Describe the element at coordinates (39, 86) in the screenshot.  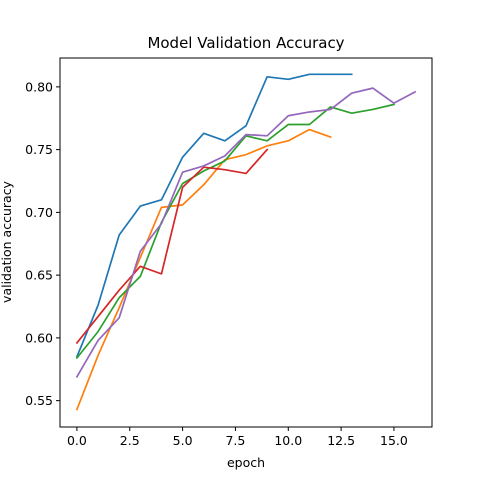
I see `y-tick-label: 0.80` at that location.